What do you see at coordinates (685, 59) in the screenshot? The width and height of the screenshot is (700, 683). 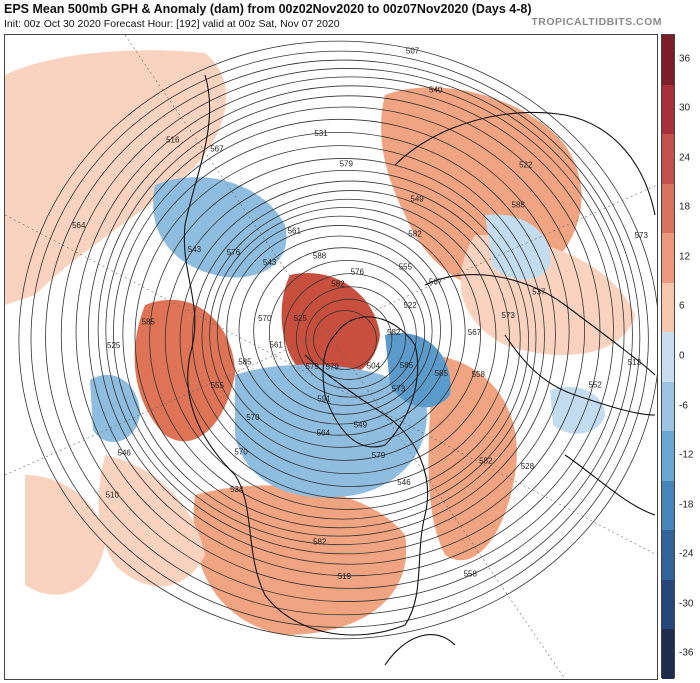 I see `colorbar-label: 36` at bounding box center [685, 59].